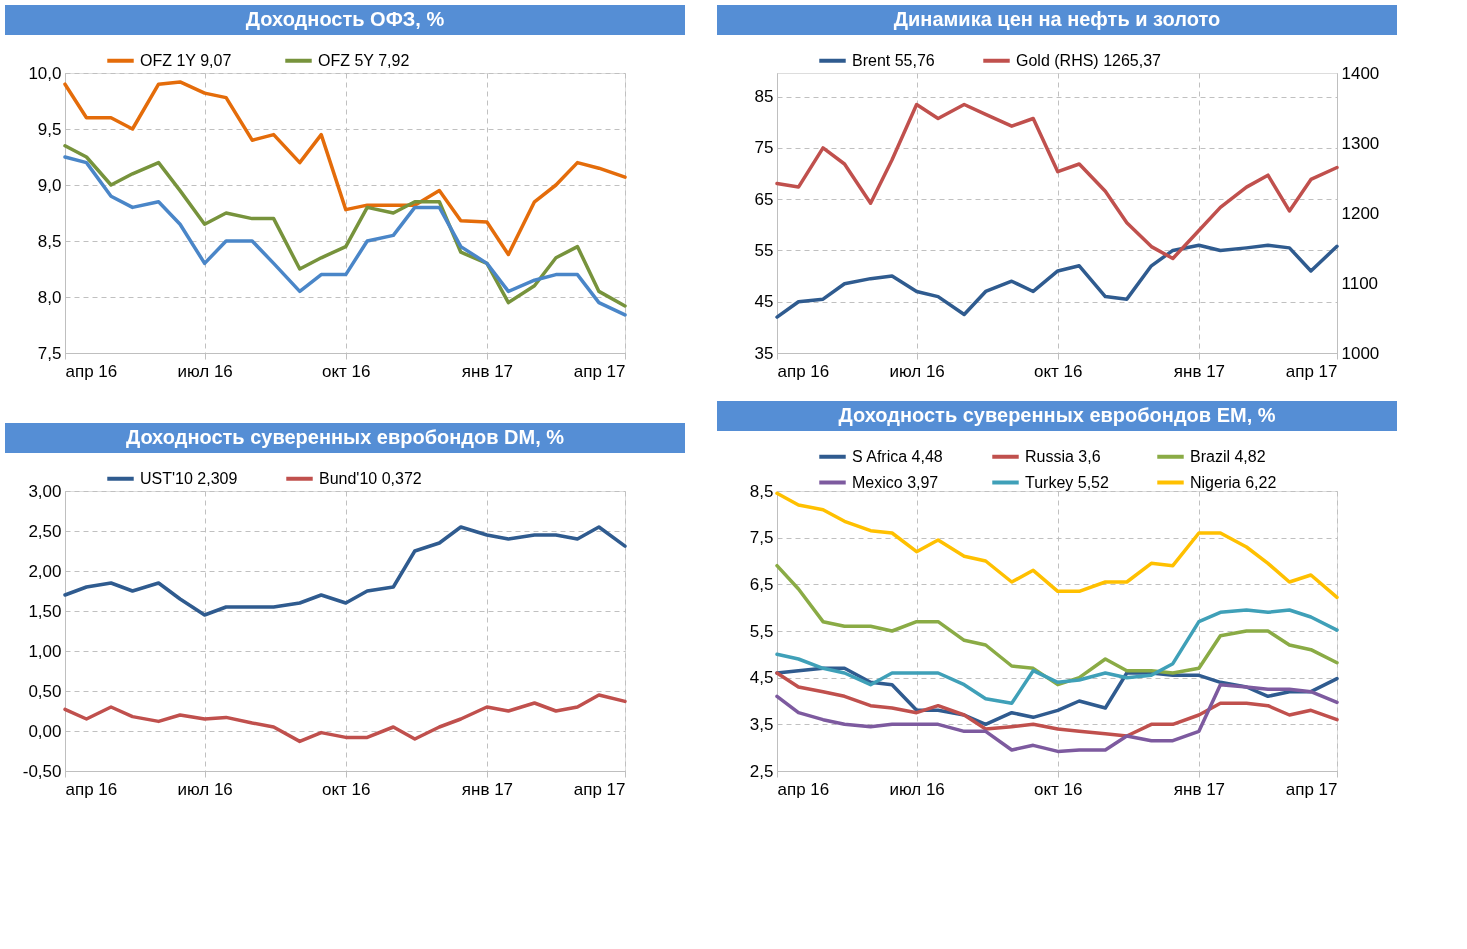 This screenshot has width=1467, height=949. I want to click on legend-label: S Africa 4,48, so click(897, 456).